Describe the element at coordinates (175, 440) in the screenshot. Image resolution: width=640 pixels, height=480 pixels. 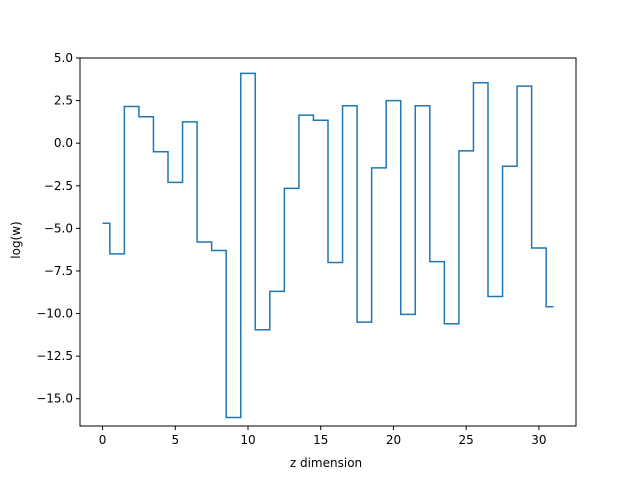
I see `x-tick-label: 5` at that location.